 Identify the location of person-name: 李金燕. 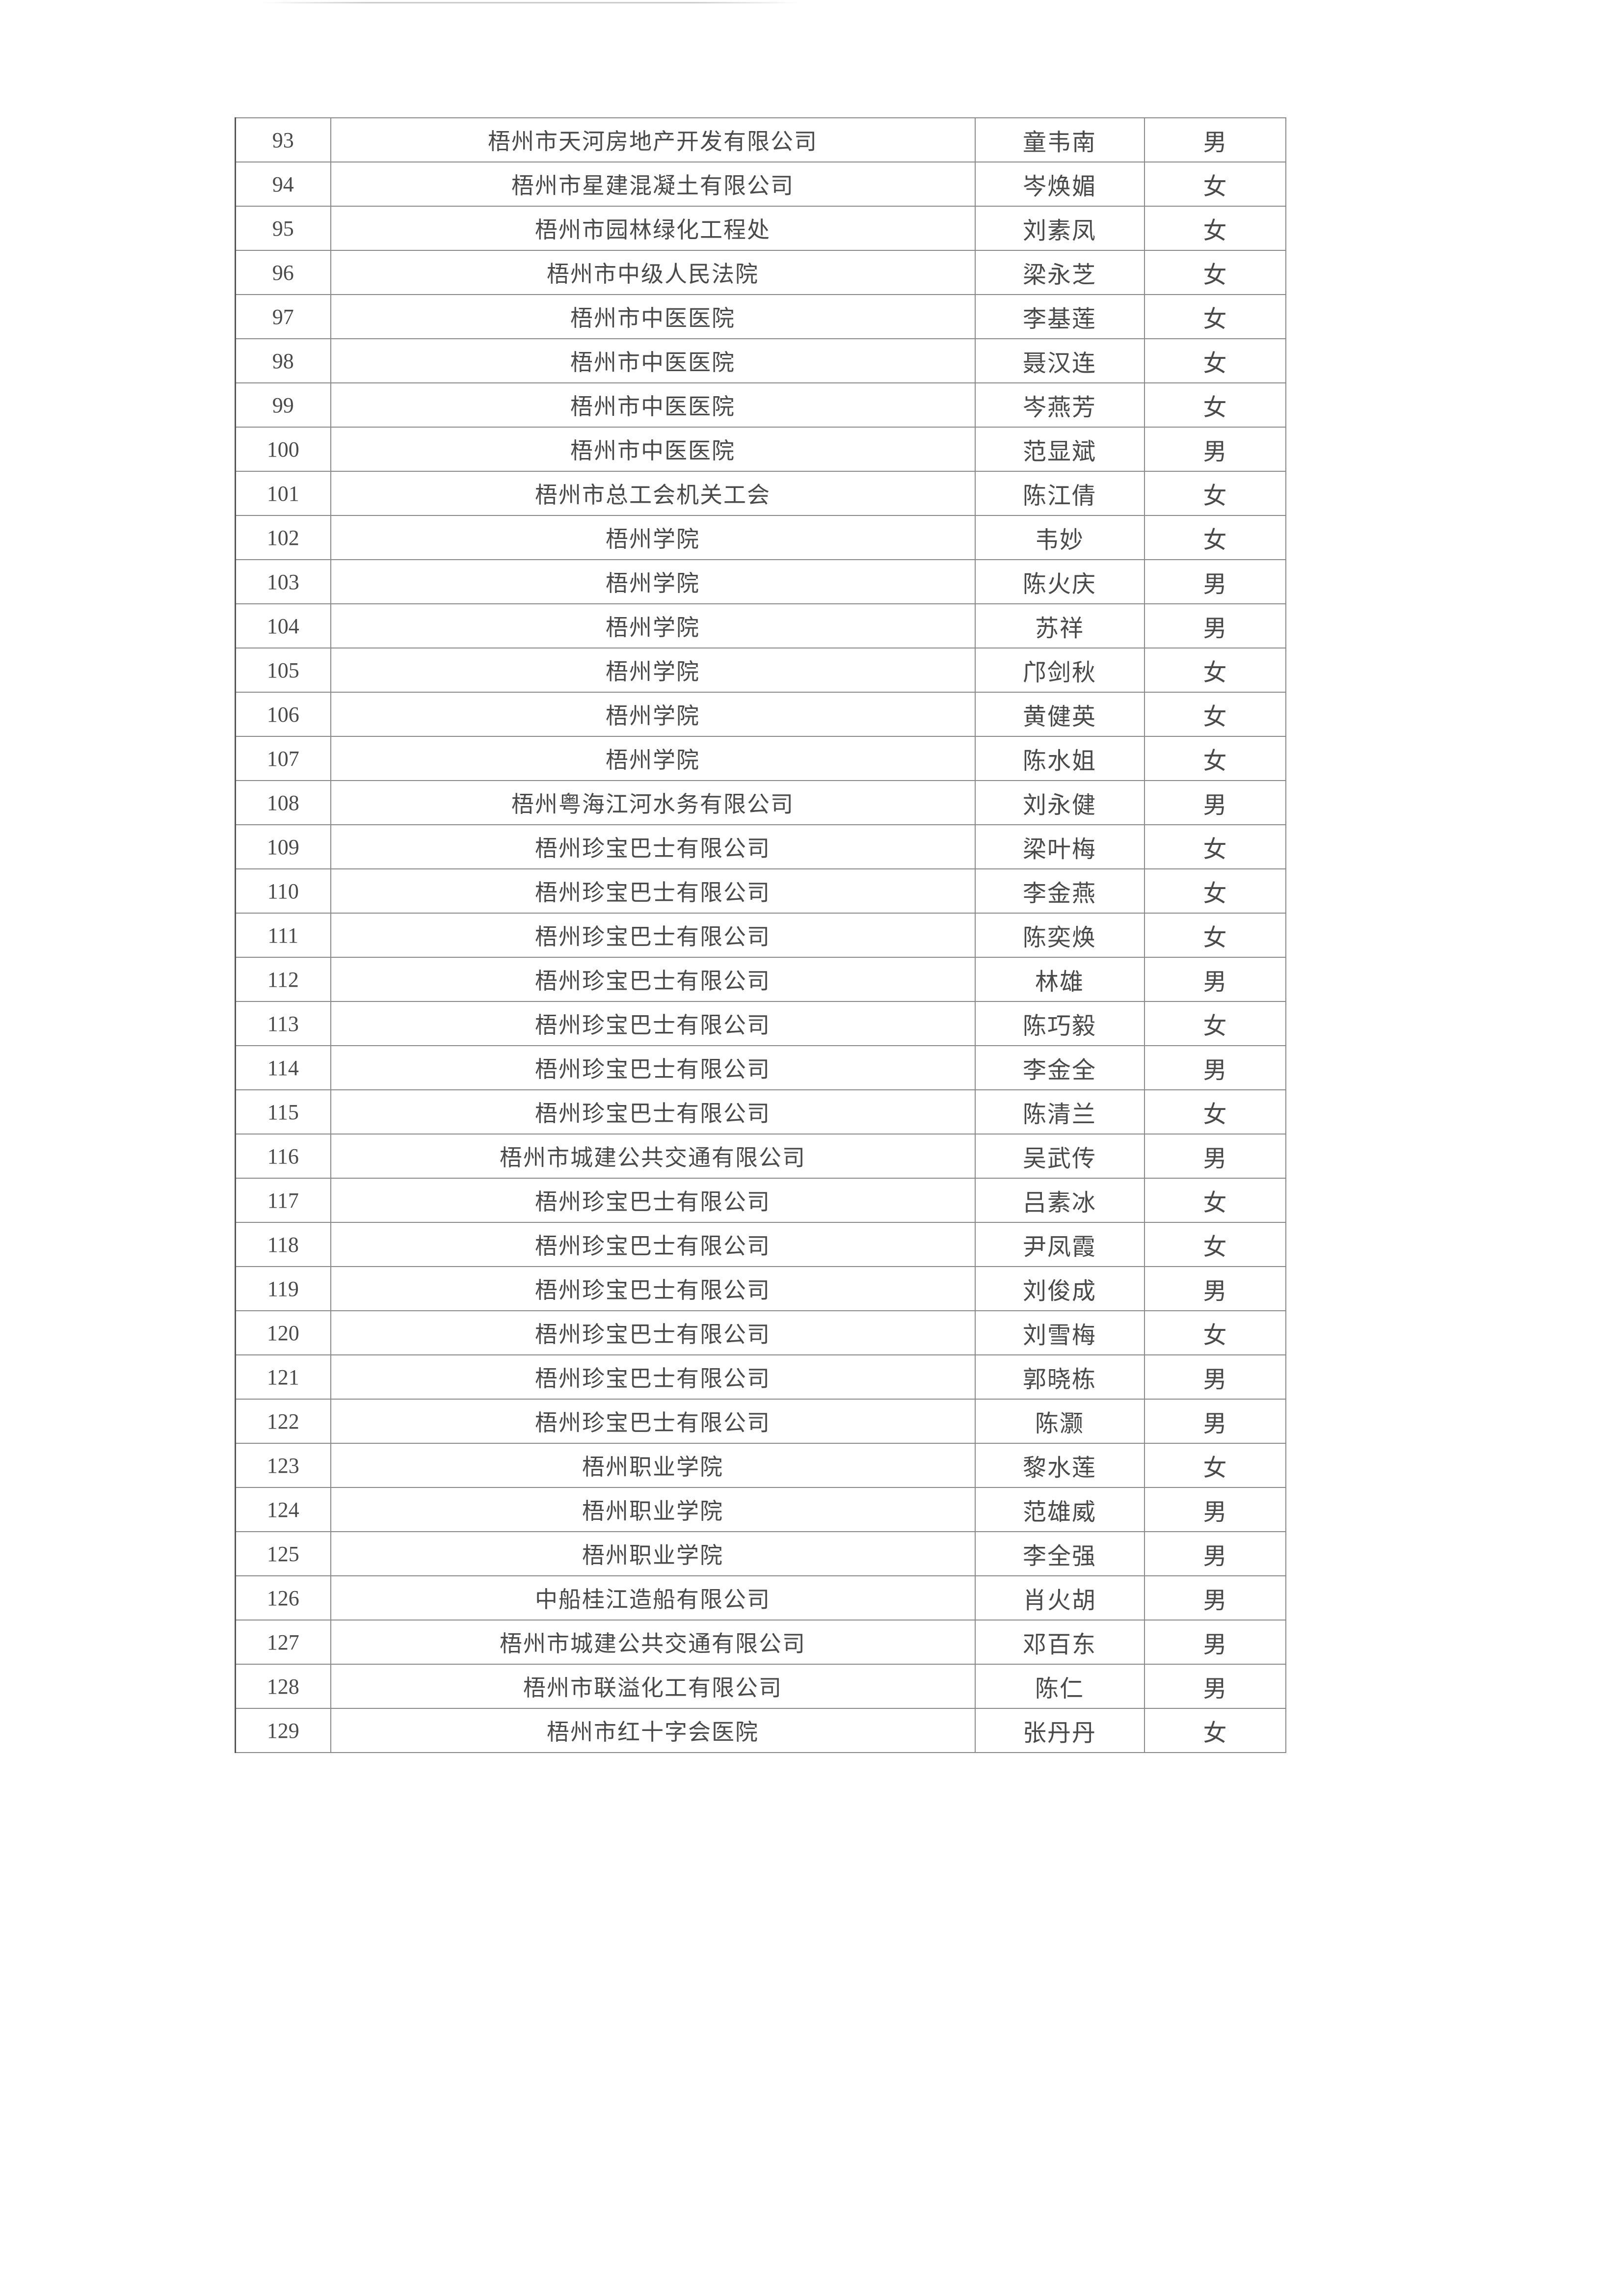
(1059, 891).